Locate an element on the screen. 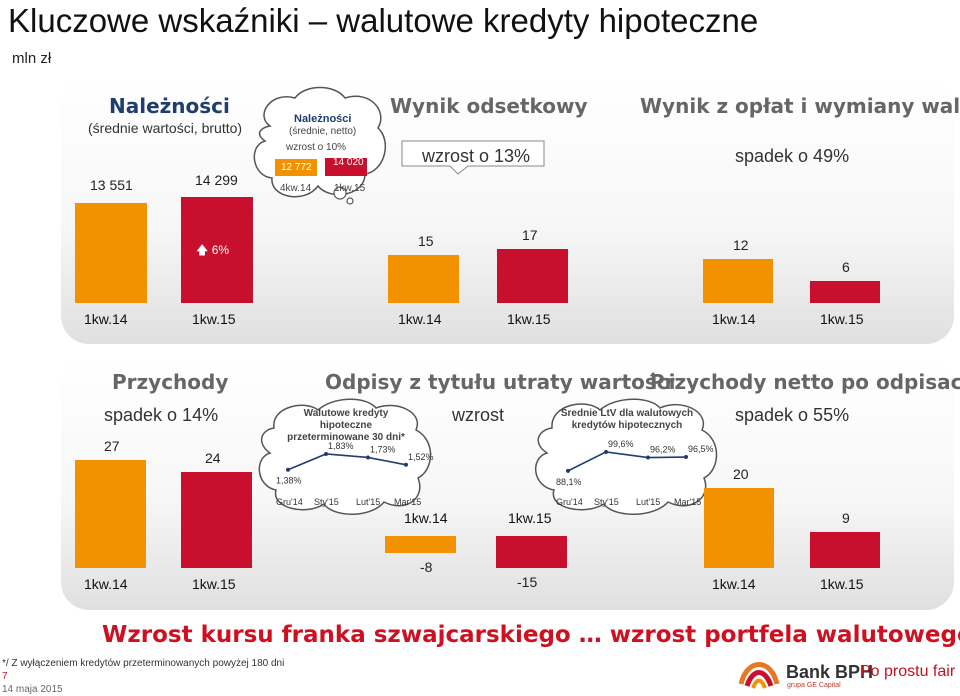  ltv-cloud is located at coordinates (626, 456).